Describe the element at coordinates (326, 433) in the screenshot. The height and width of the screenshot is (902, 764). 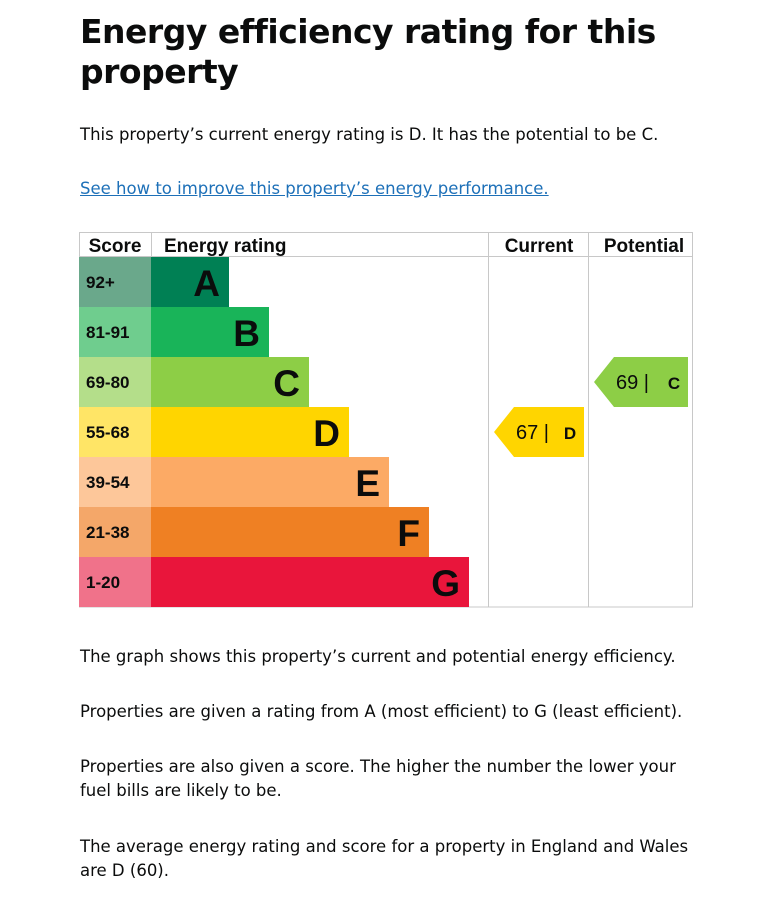
I see `rating-letter-d: D` at that location.